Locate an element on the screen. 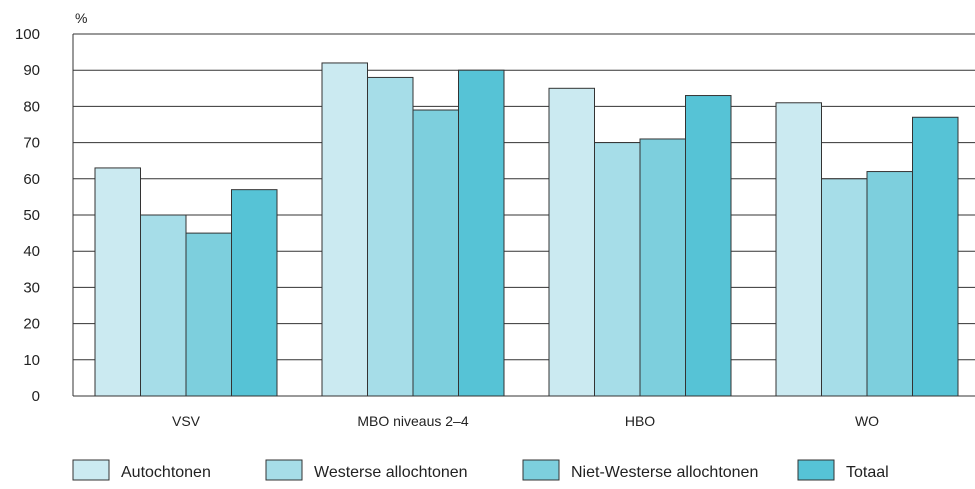  bar-mbo-niveaus-2-4-autochtonen is located at coordinates (344, 229).